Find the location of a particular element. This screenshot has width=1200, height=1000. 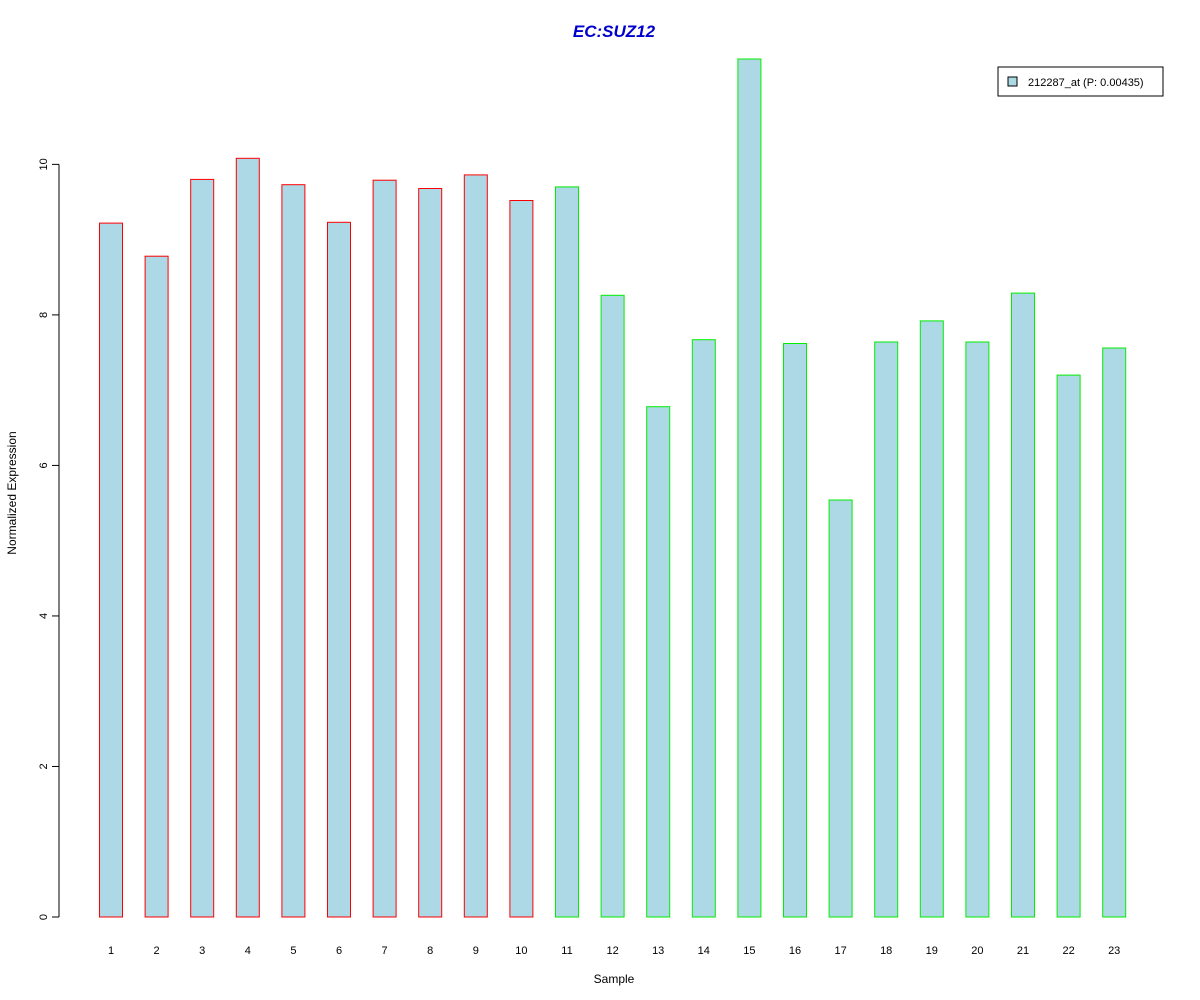

x-tick-label: 12 is located at coordinates (612, 951).